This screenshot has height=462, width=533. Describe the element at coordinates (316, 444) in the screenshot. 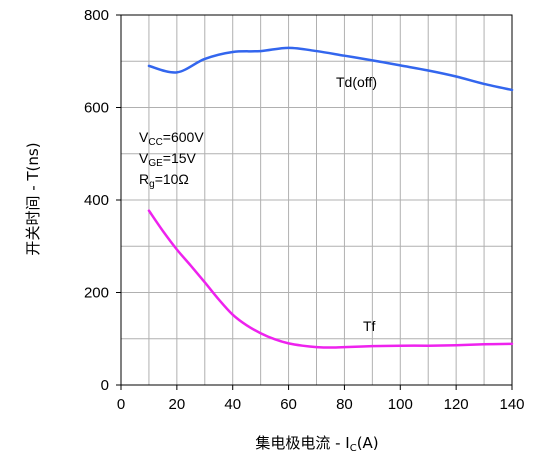

I see `x-axis-label: 集电极电流 - IC(A)` at that location.